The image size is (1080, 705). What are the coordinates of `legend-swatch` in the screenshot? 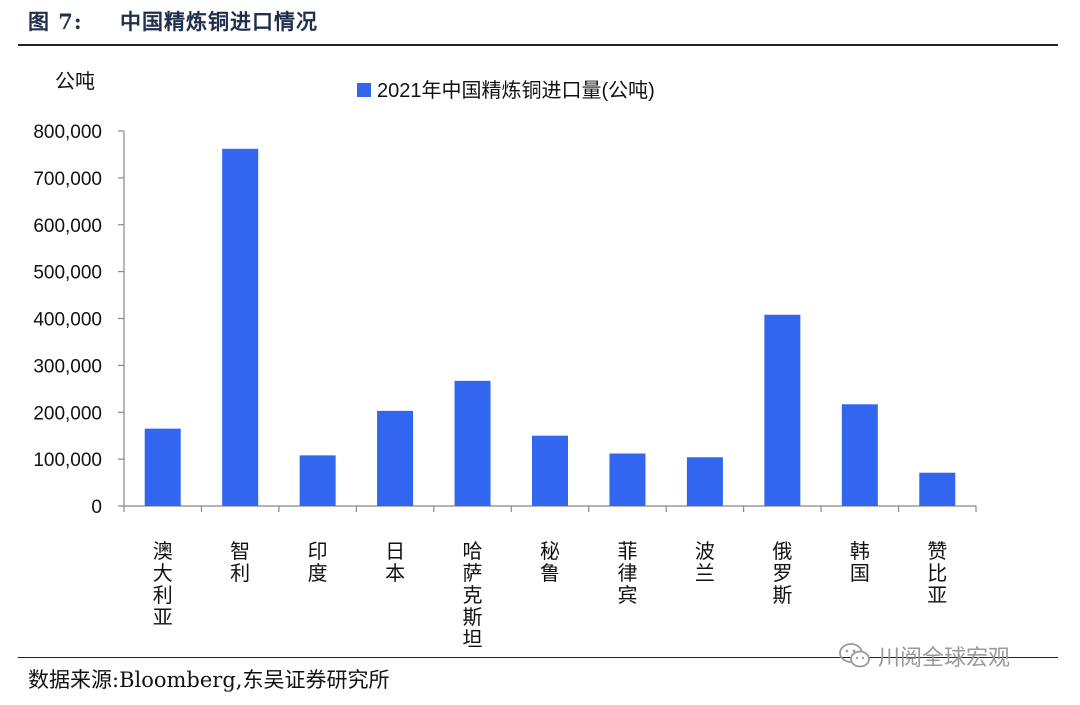 It's located at (364, 90).